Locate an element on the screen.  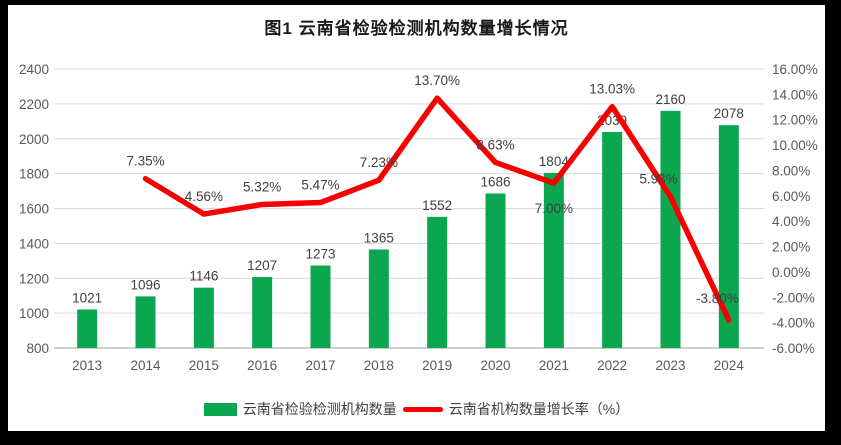
chart-legend: 云南省检验检测机构数量 云南省机构数量增长率（%） is located at coordinates (416, 409).